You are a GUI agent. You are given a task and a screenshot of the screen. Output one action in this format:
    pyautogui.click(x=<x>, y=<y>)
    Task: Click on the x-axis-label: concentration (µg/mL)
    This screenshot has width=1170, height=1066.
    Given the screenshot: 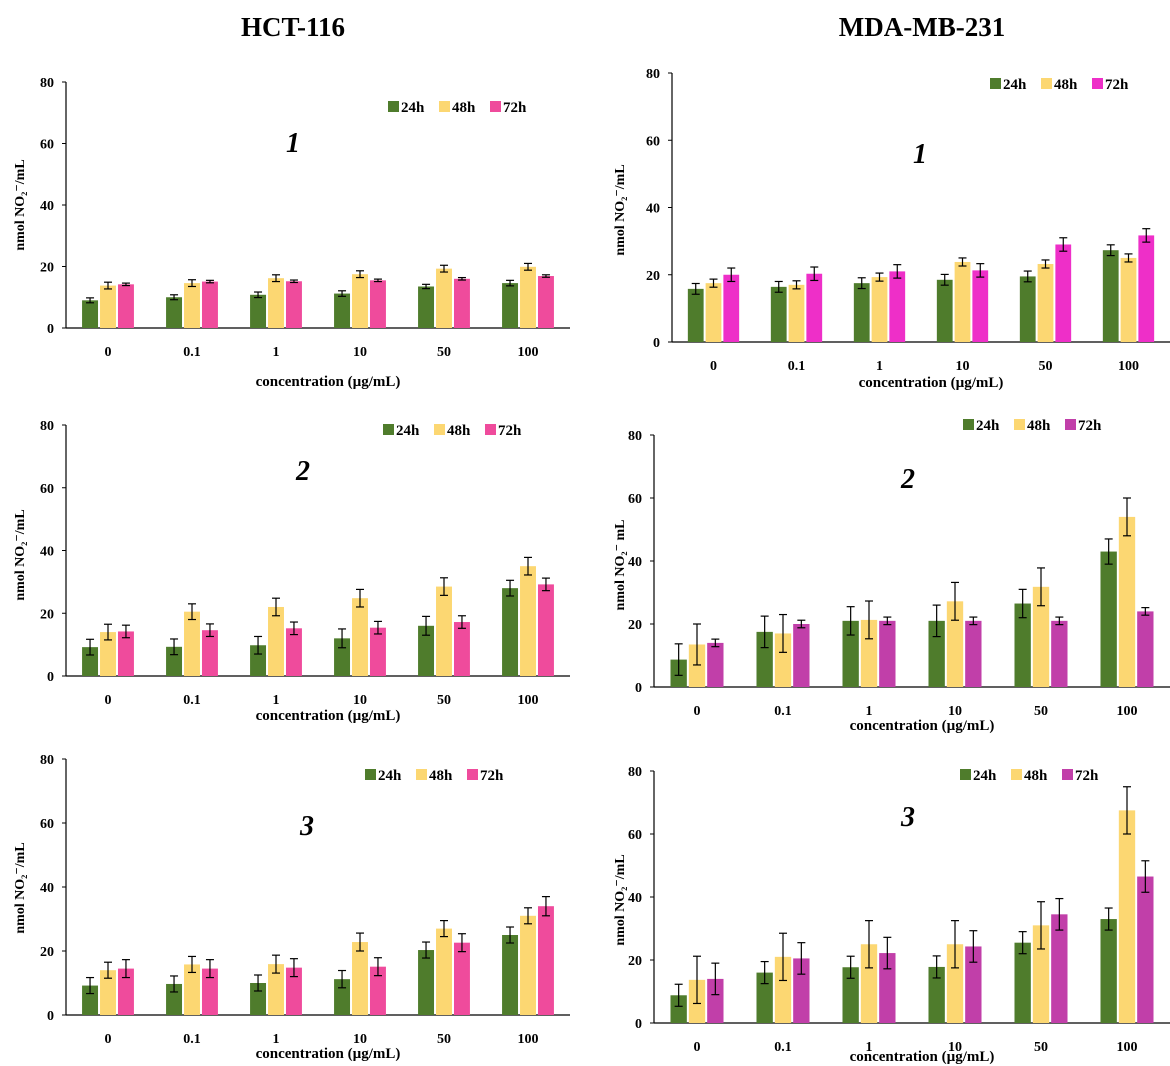 What is the action you would take?
    pyautogui.click(x=328, y=716)
    